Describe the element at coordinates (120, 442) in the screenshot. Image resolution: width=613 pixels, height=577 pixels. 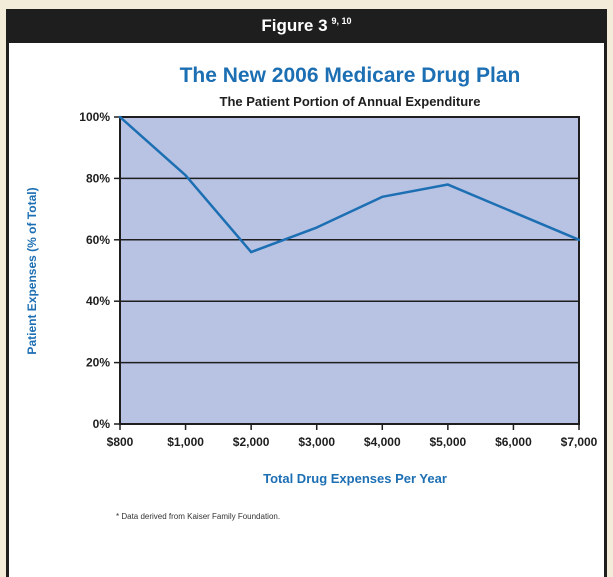
I see `x-tick-label: $800` at that location.